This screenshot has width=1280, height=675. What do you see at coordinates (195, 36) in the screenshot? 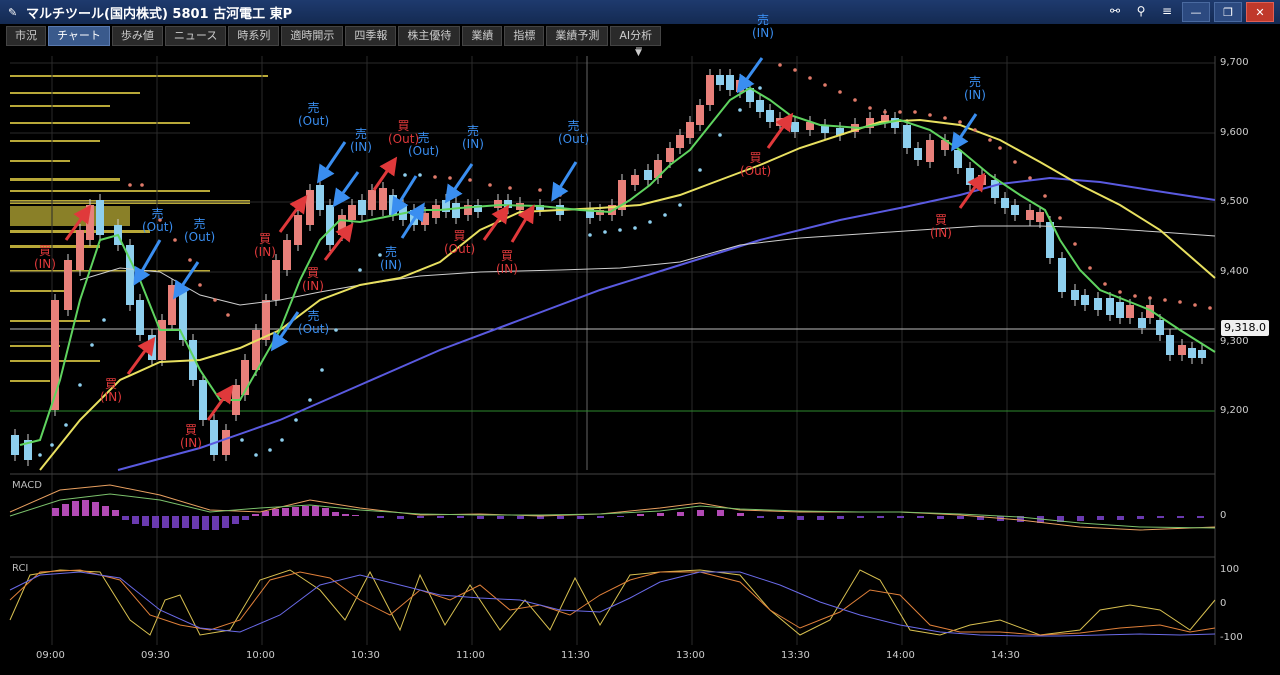
I see `tab-news: ニュース` at bounding box center [195, 36].